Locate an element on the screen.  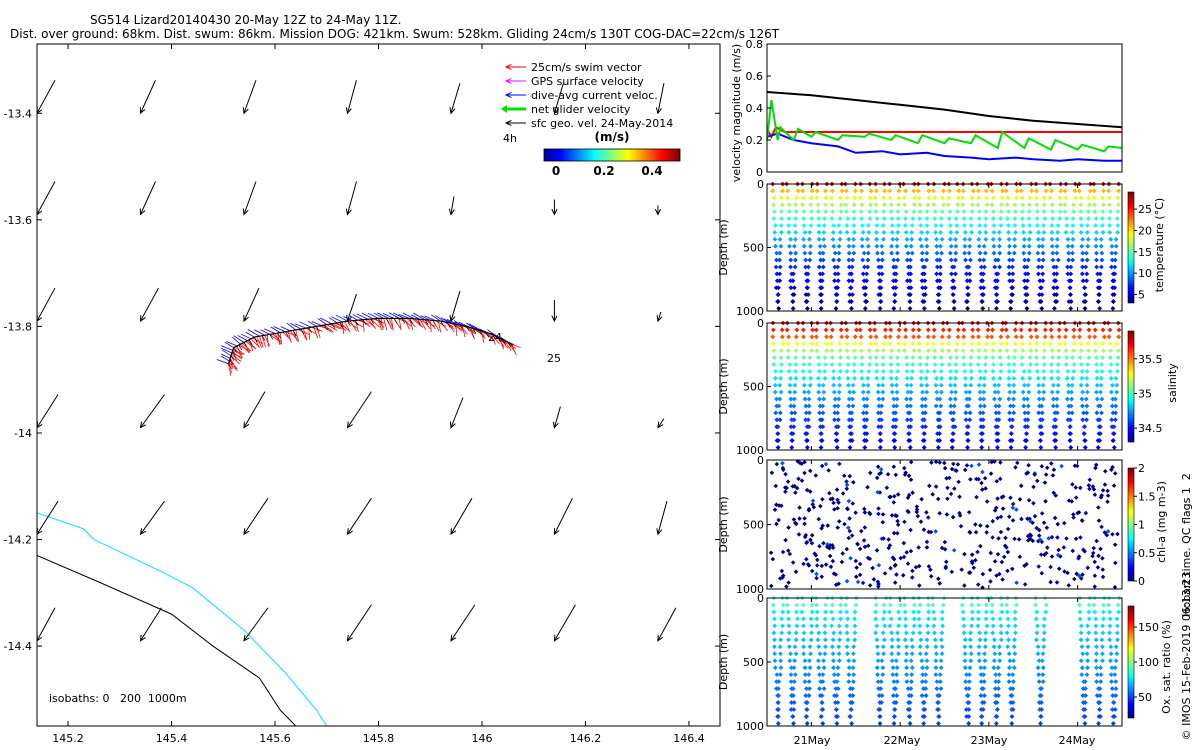
sfc-velocity-arrow-shaft is located at coordinates (557, 417).